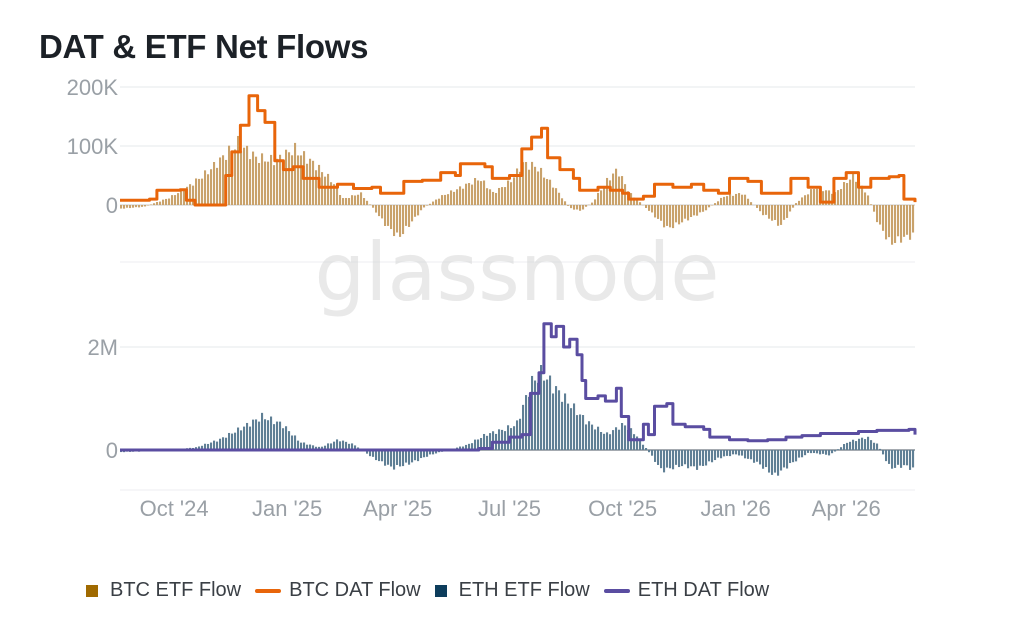 The height and width of the screenshot is (624, 1035). I want to click on legend-item-eth-dat: ETH DAT Flow, so click(686, 590).